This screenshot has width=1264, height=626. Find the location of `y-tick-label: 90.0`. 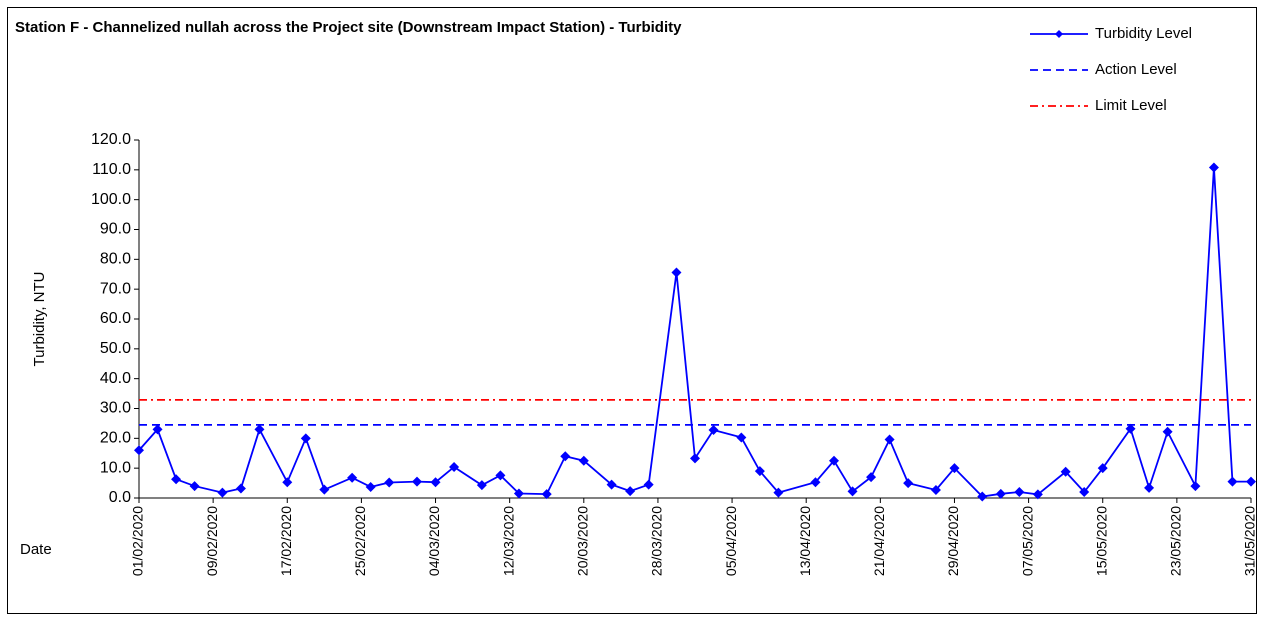

y-tick-label: 90.0 is located at coordinates (115, 229).